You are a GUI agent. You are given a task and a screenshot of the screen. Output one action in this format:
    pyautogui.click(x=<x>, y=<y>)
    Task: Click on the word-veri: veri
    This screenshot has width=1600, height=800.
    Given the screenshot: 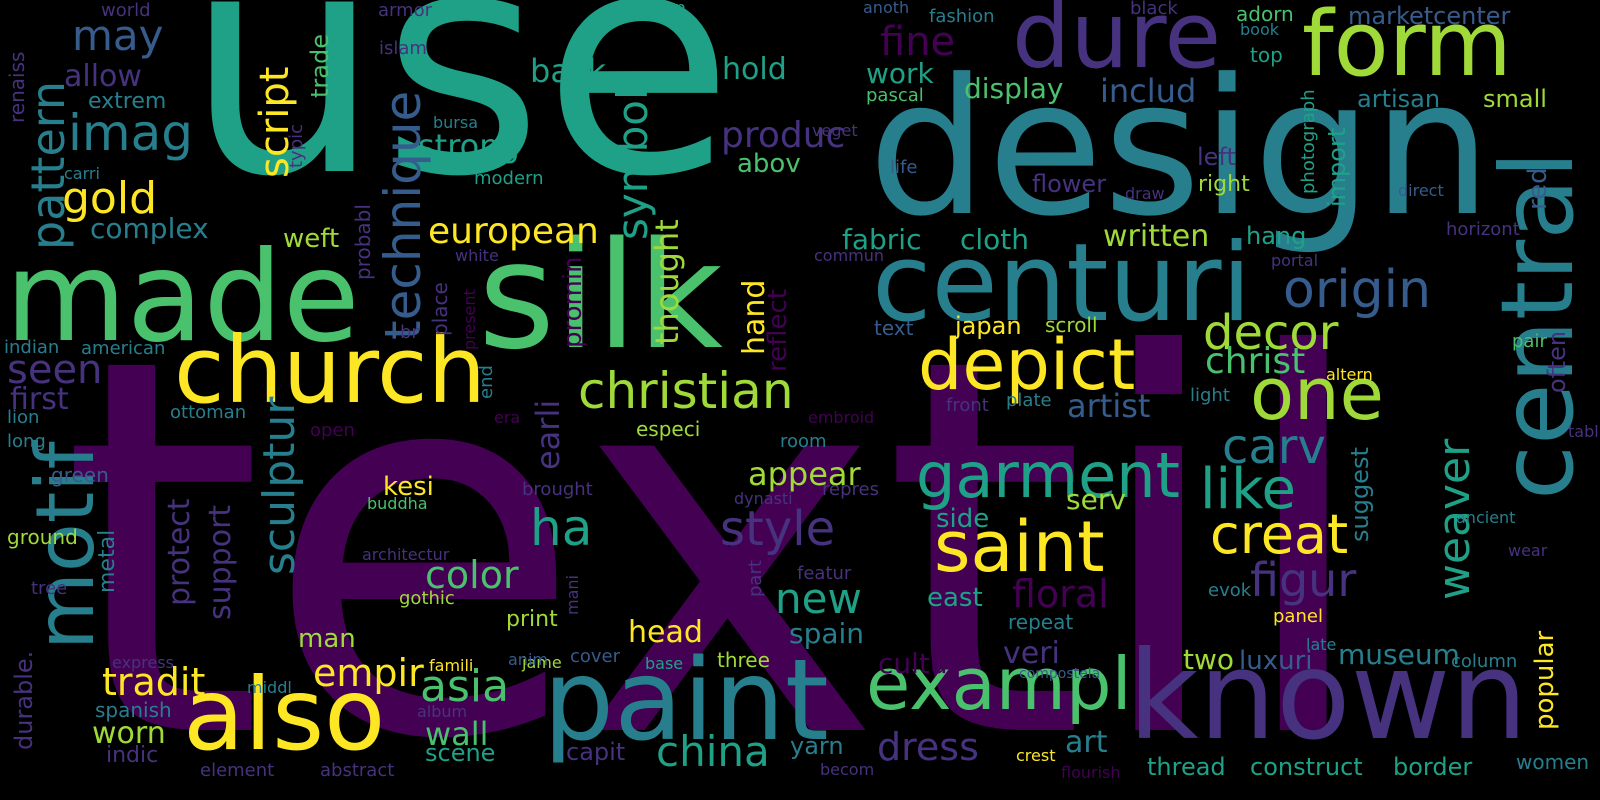 What is the action you would take?
    pyautogui.click(x=1031, y=653)
    